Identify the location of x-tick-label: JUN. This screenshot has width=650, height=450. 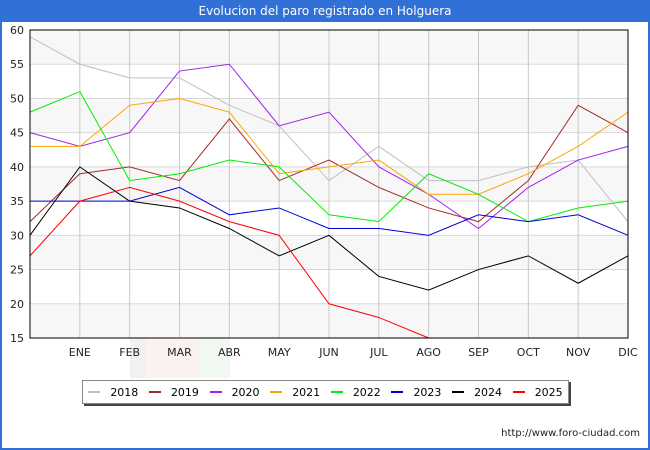
(328, 352).